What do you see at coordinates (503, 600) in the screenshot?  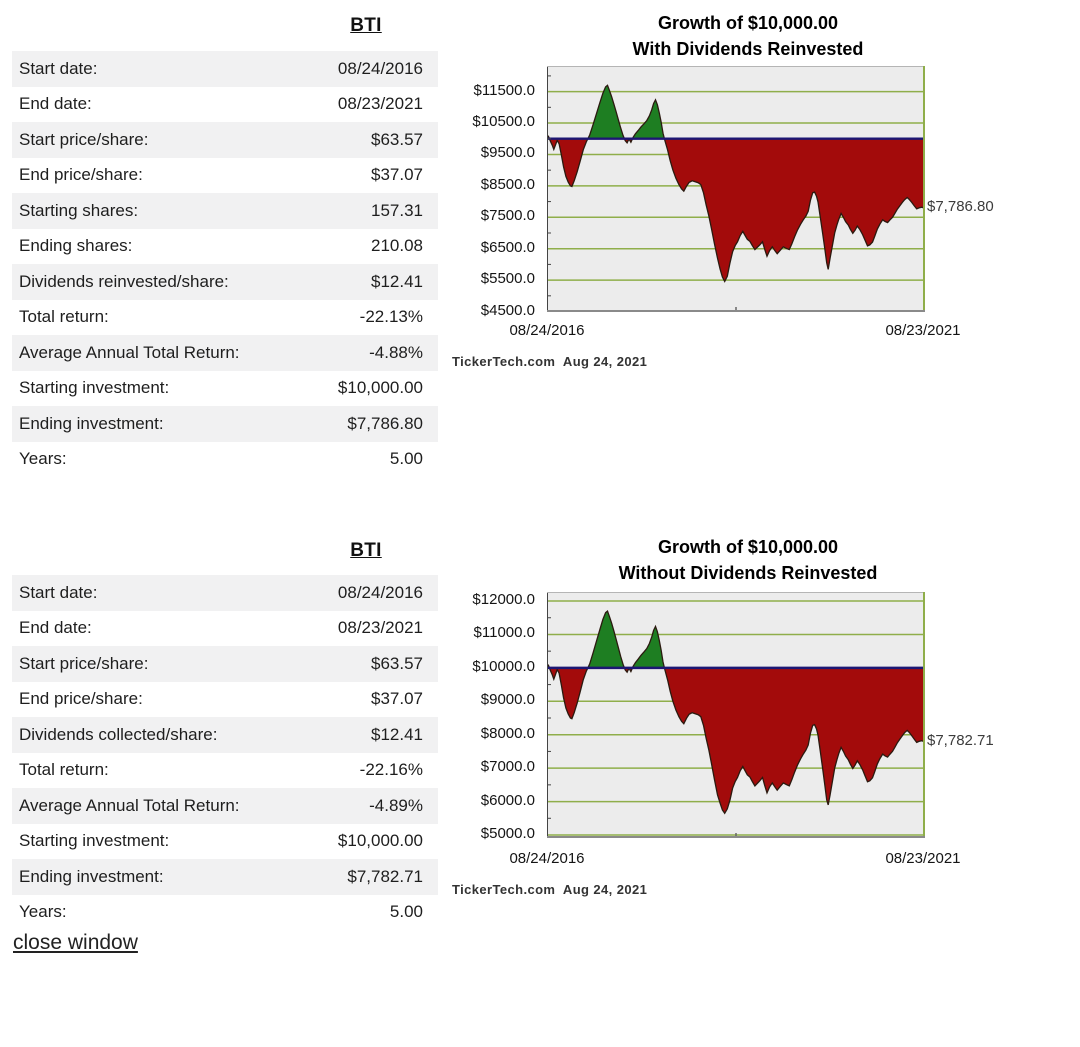 I see `y-axis-label: $12000.0` at bounding box center [503, 600].